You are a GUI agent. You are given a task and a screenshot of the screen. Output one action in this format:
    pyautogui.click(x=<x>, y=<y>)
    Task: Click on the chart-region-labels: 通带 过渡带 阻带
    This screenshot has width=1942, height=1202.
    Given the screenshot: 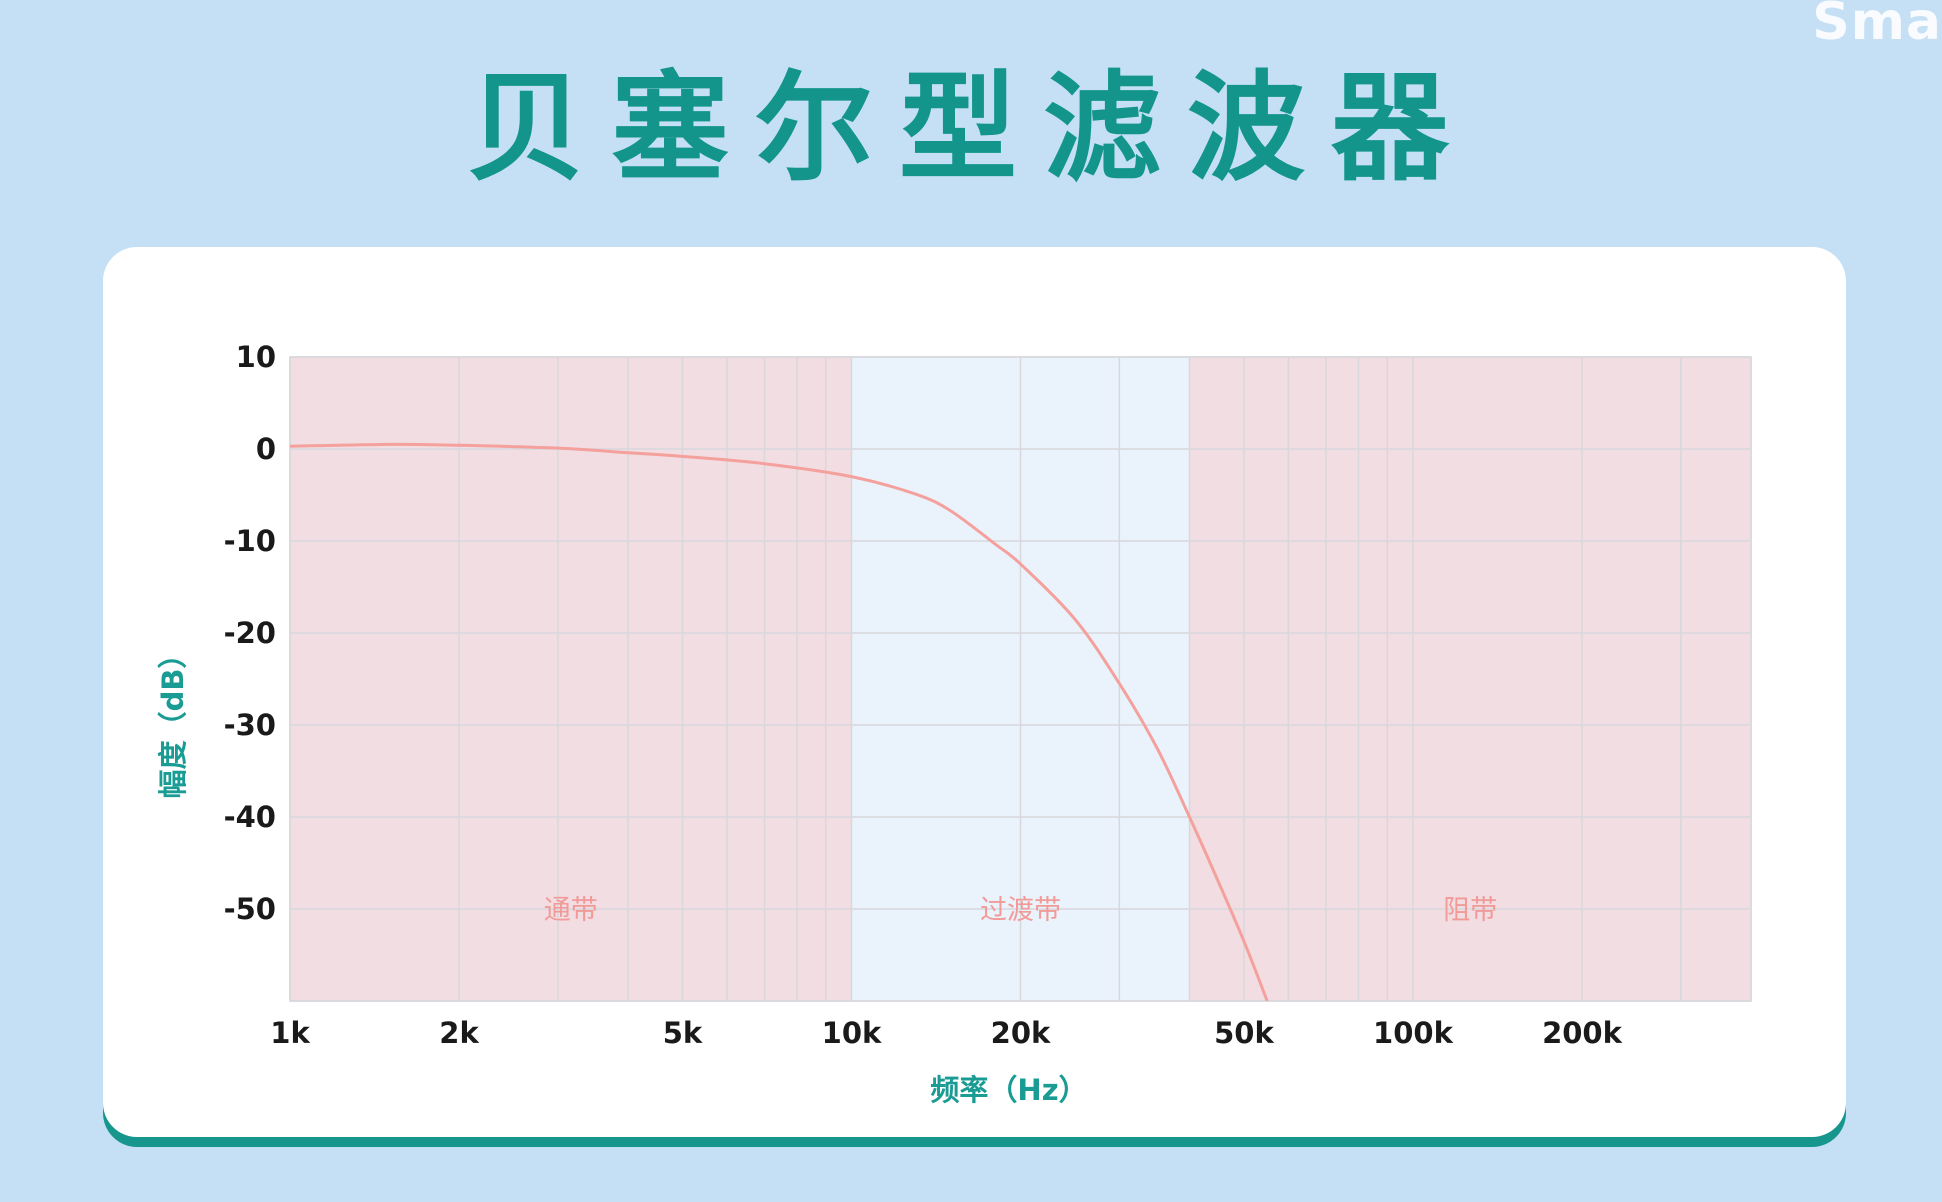 What is the action you would take?
    pyautogui.click(x=1021, y=910)
    